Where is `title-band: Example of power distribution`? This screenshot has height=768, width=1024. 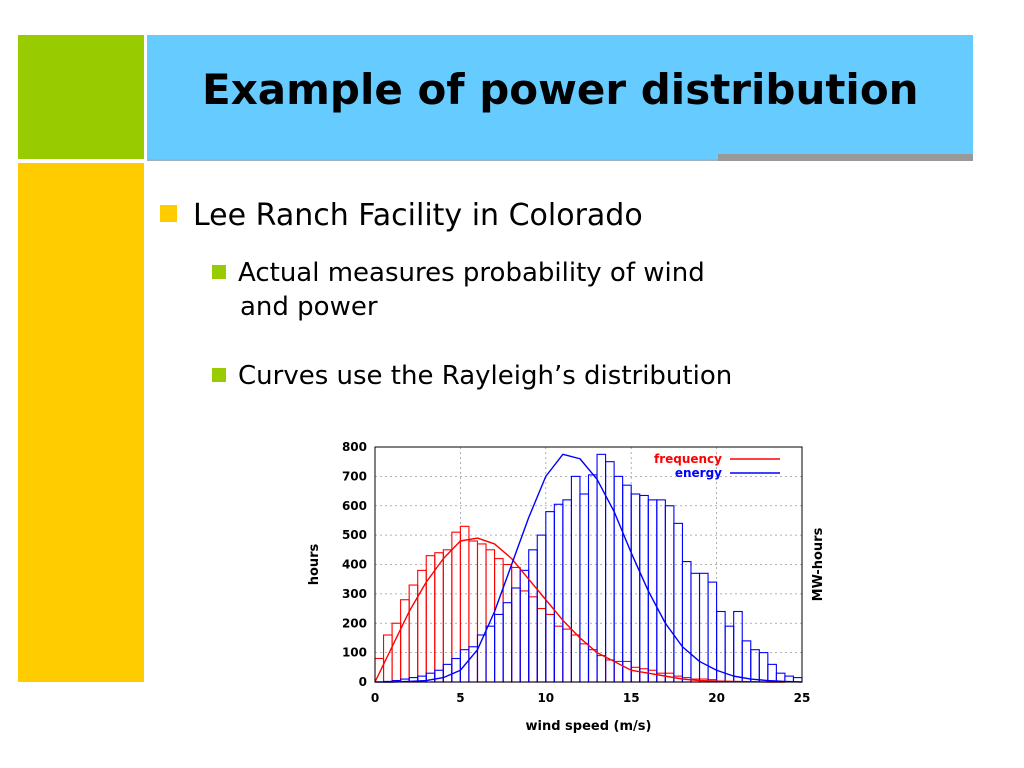
title-band: Example of power distribution is located at coordinates (560, 97).